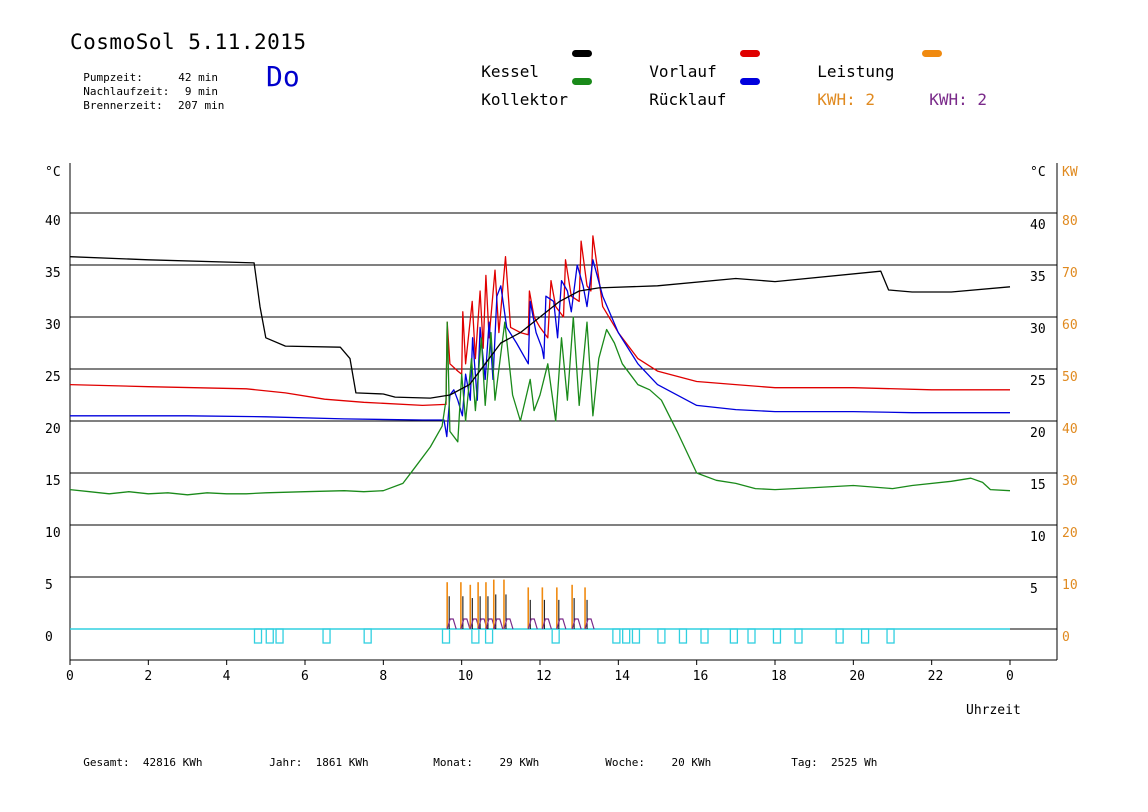 The width and height of the screenshot is (1148, 812). What do you see at coordinates (651, 756) in the screenshot?
I see `footer-woche: Woche: 20 KWh` at bounding box center [651, 756].